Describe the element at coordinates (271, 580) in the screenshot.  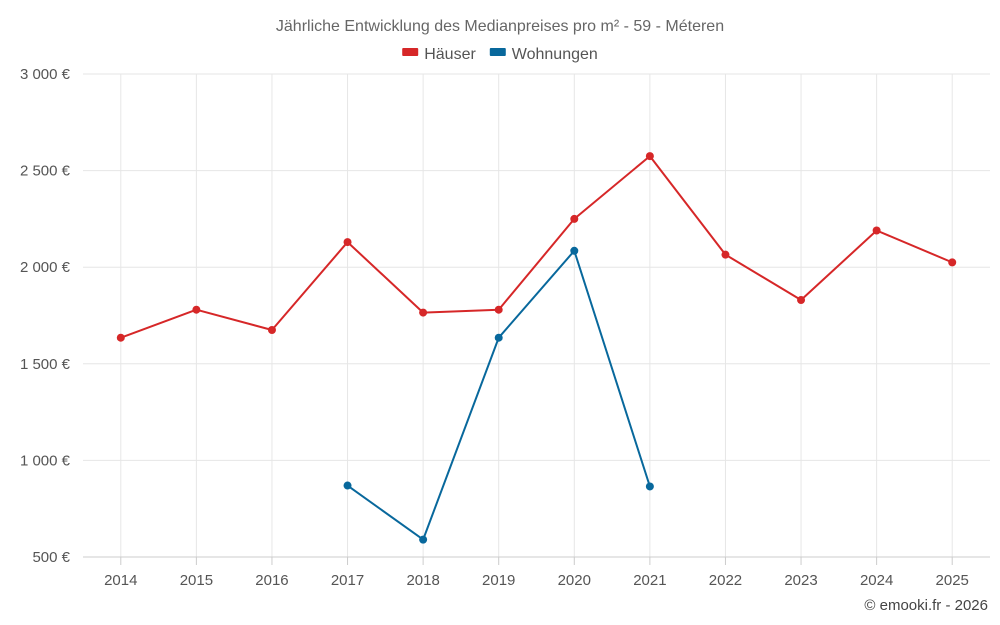
I see `x-tick-label: 2016` at that location.